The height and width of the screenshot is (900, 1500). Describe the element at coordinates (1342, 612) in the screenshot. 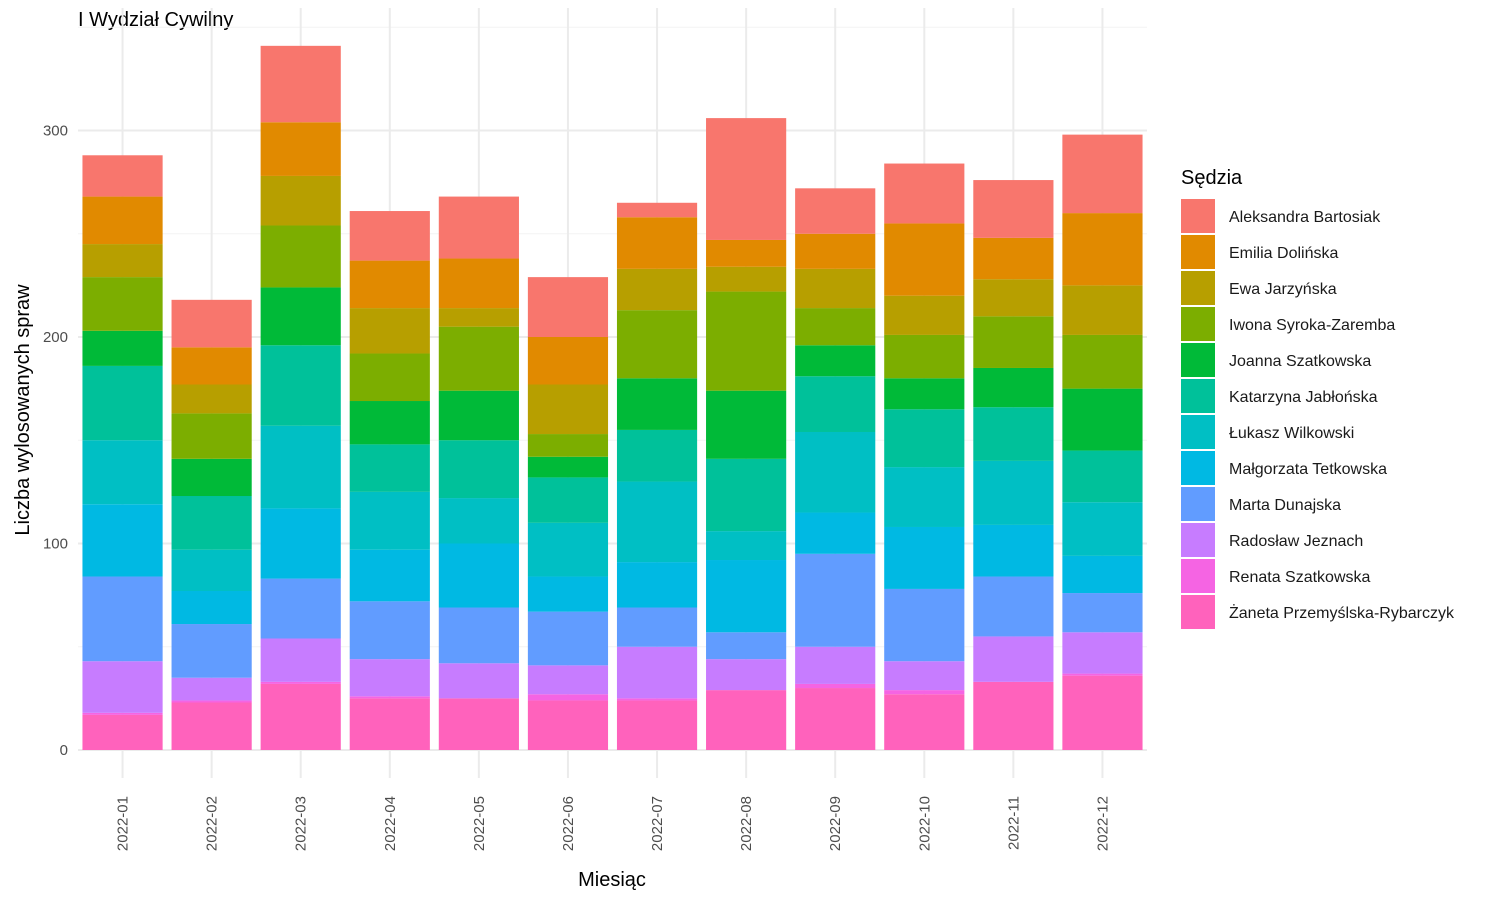

I see `legend-label: Żaneta Przemyślska-Rybarczyk` at that location.